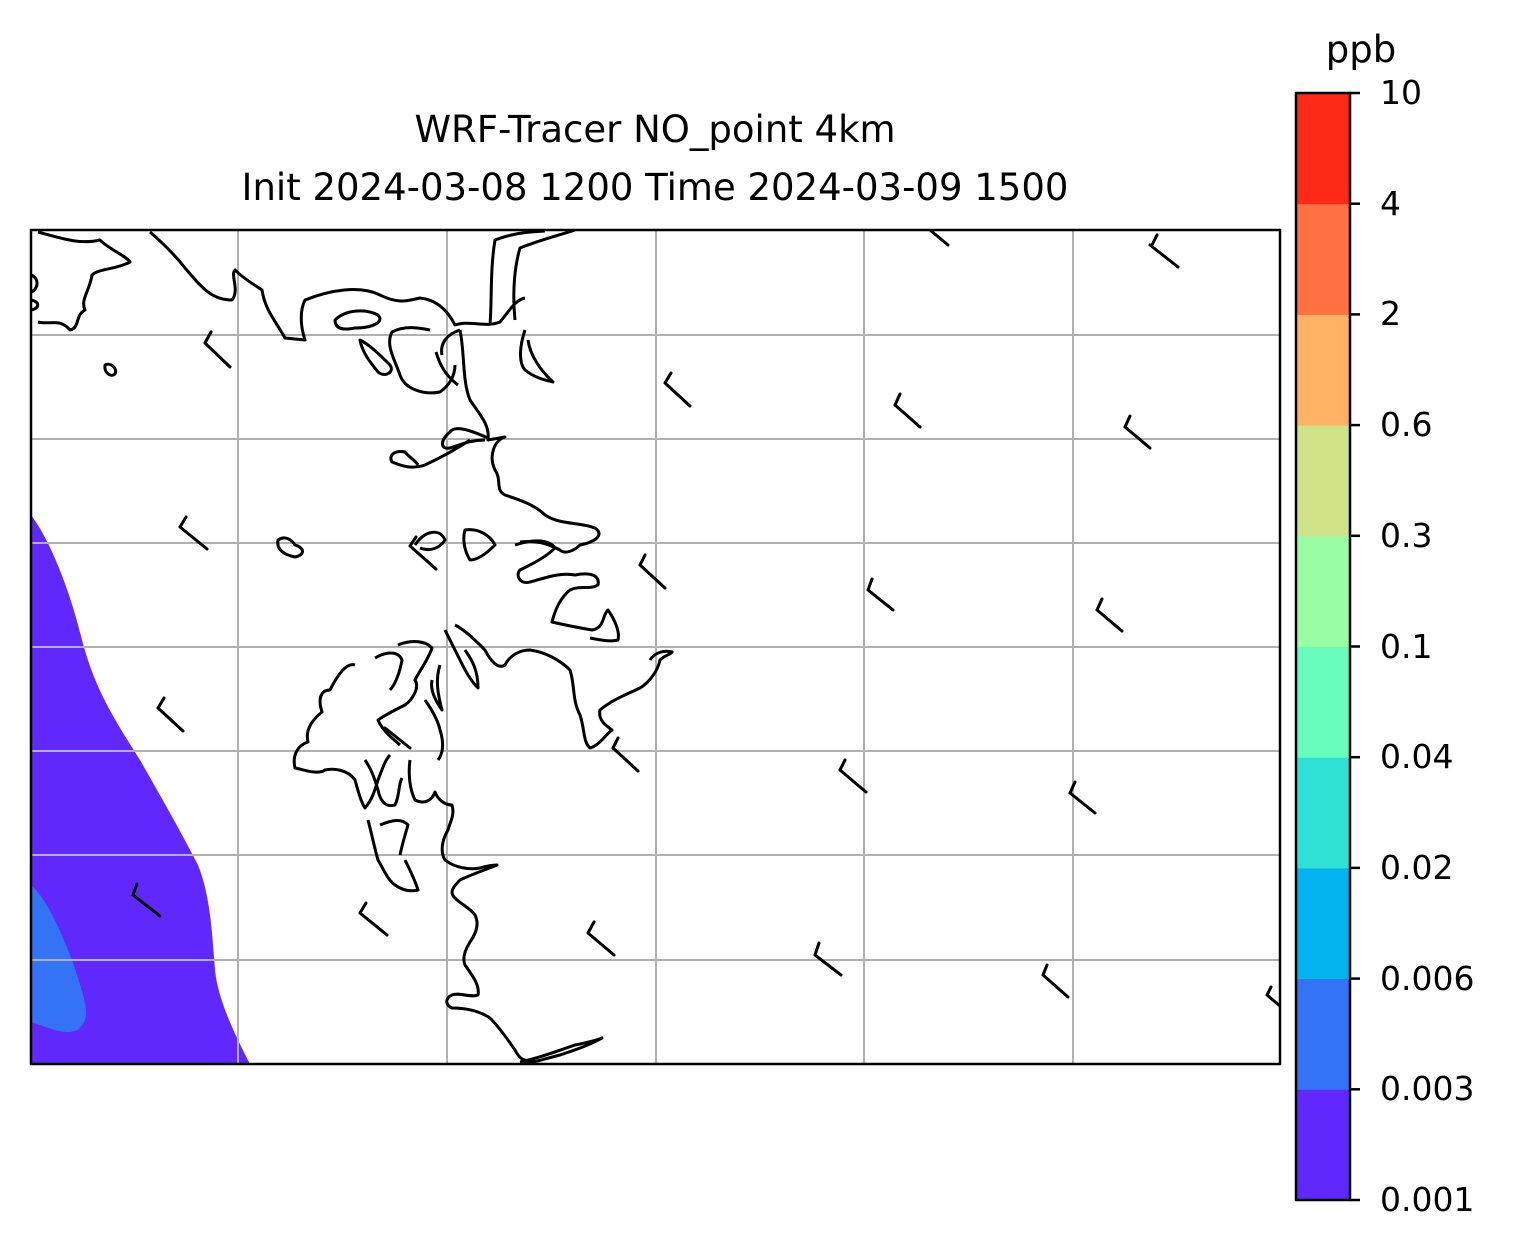 The width and height of the screenshot is (1528, 1256). I want to click on colorbar-tick-label: 0.04, so click(1417, 757).